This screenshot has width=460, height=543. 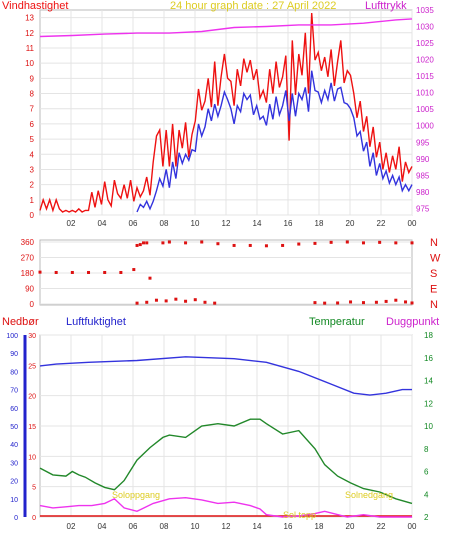 I want to click on rain-tick-label: 60, so click(x=14, y=409).